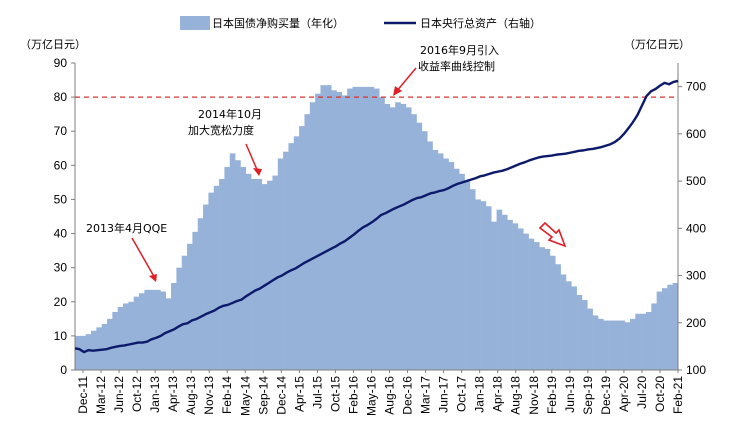 Image resolution: width=738 pixels, height=446 pixels. I want to click on left-tick-label: 90, so click(61, 63).